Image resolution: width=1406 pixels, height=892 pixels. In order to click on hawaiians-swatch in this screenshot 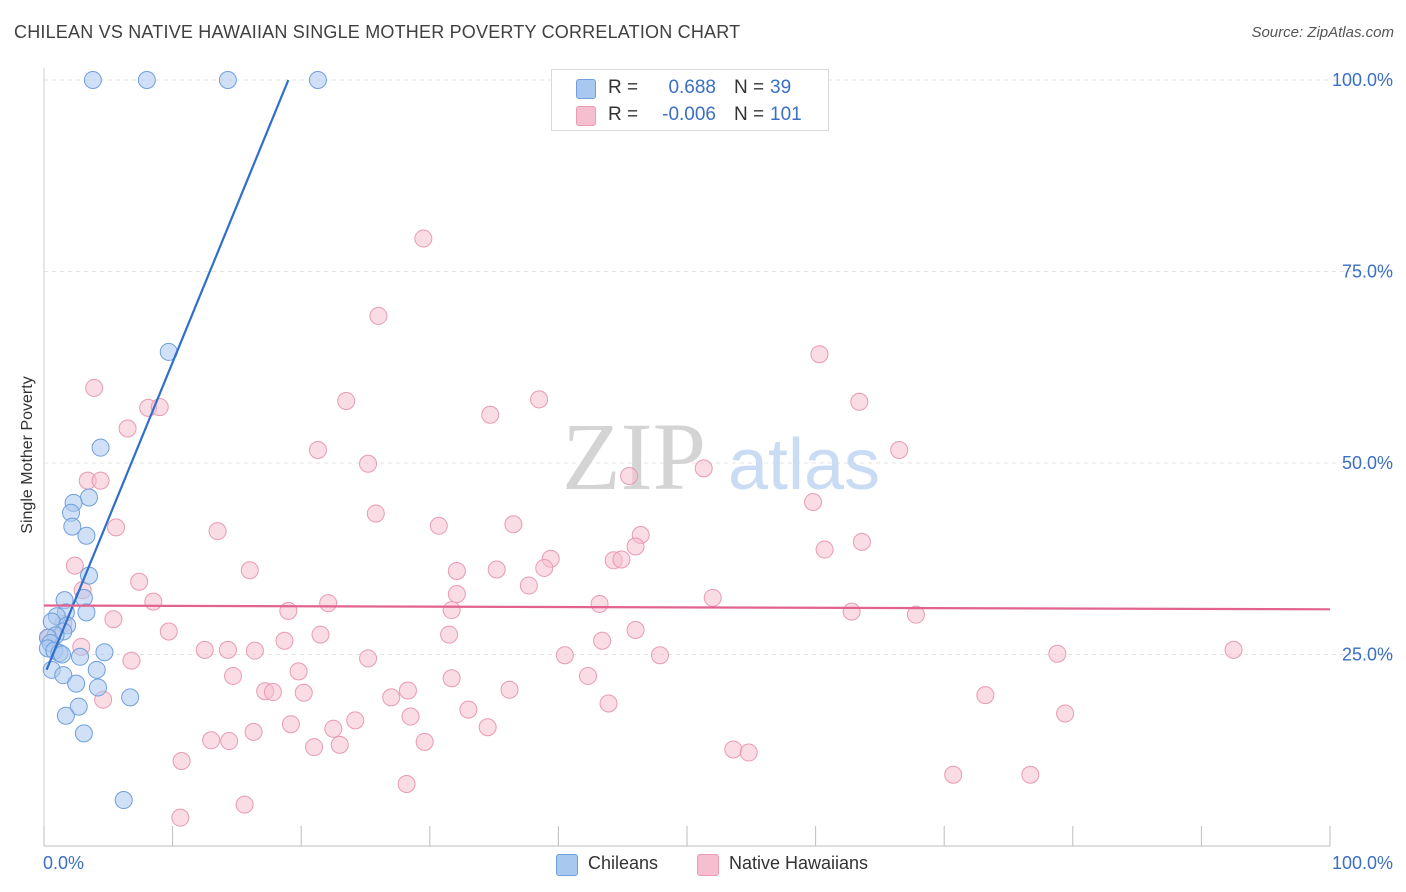, I will do `click(586, 116)`.